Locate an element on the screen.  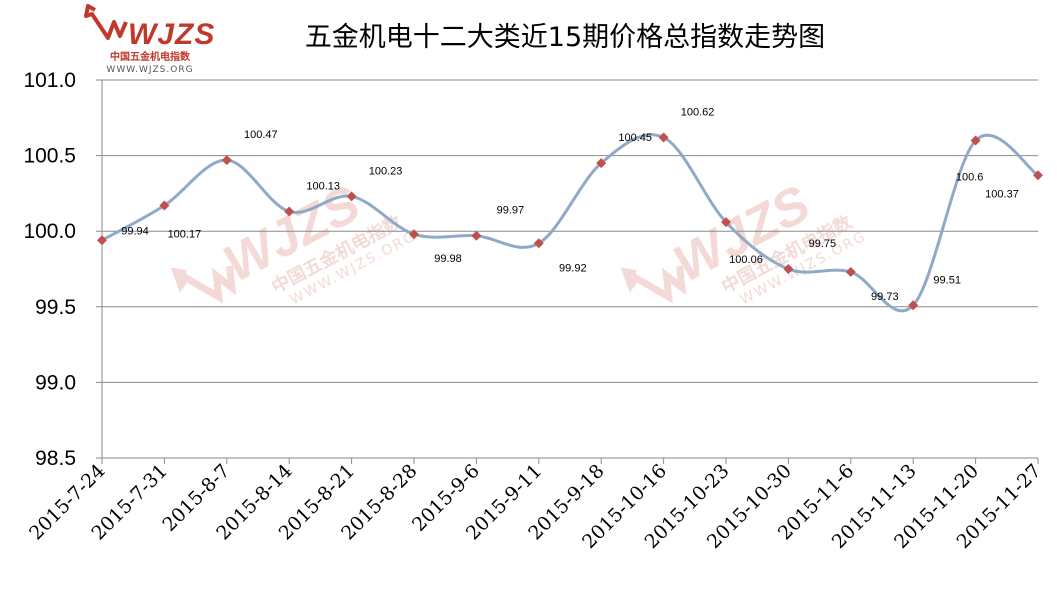
logo-brand: WJZS is located at coordinates (171, 34).